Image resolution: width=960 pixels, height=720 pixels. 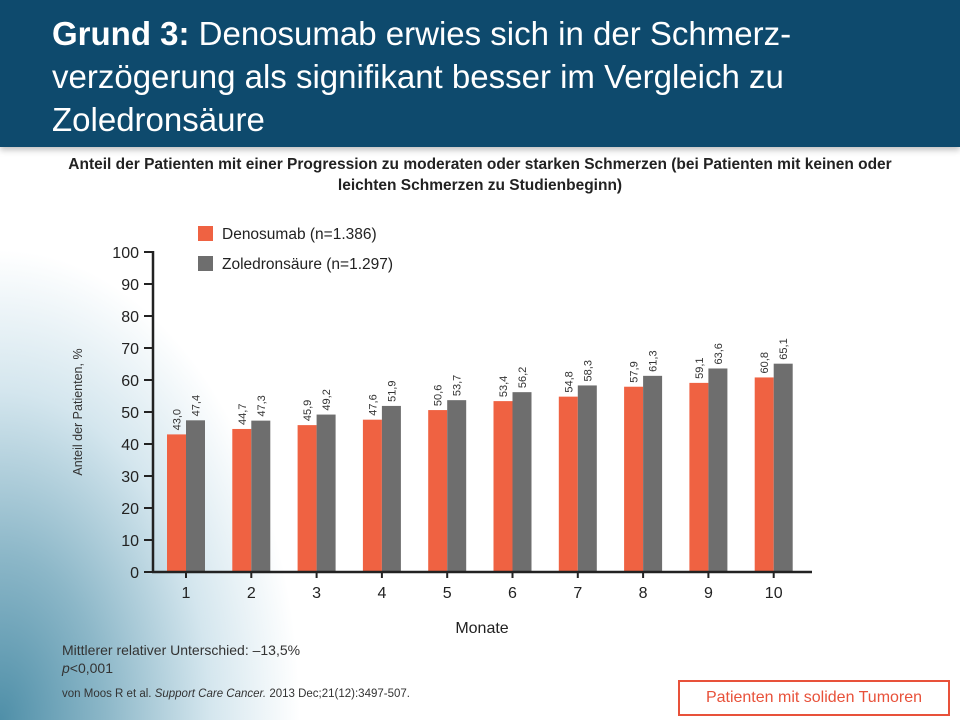 What do you see at coordinates (243, 414) in the screenshot?
I see `data-label: 44,7` at bounding box center [243, 414].